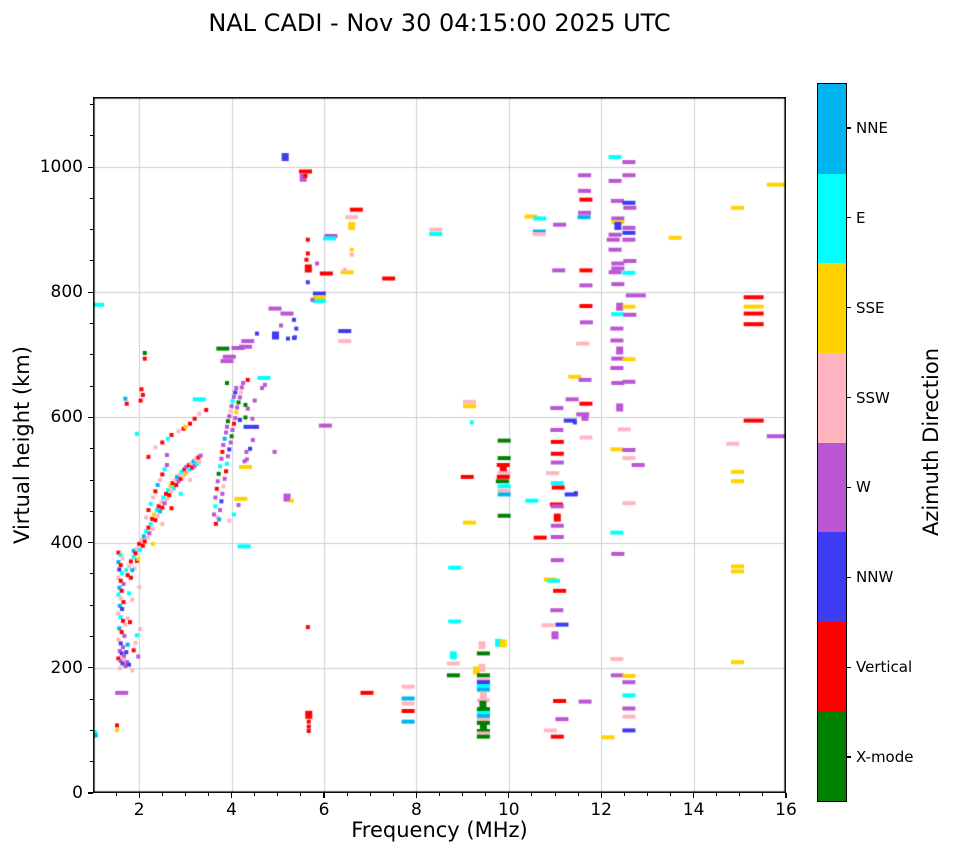 This screenshot has height=857, width=958. What do you see at coordinates (66, 292) in the screenshot?
I see `y-tick-label: 800` at bounding box center [66, 292].